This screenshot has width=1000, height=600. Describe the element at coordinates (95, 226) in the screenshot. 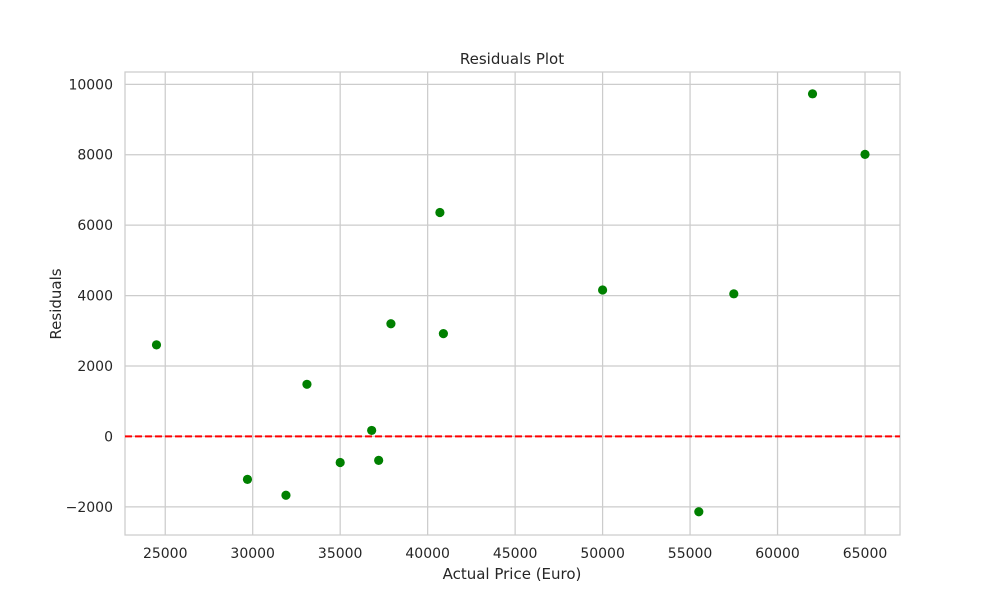

I see `y-tick-label: 6000` at that location.